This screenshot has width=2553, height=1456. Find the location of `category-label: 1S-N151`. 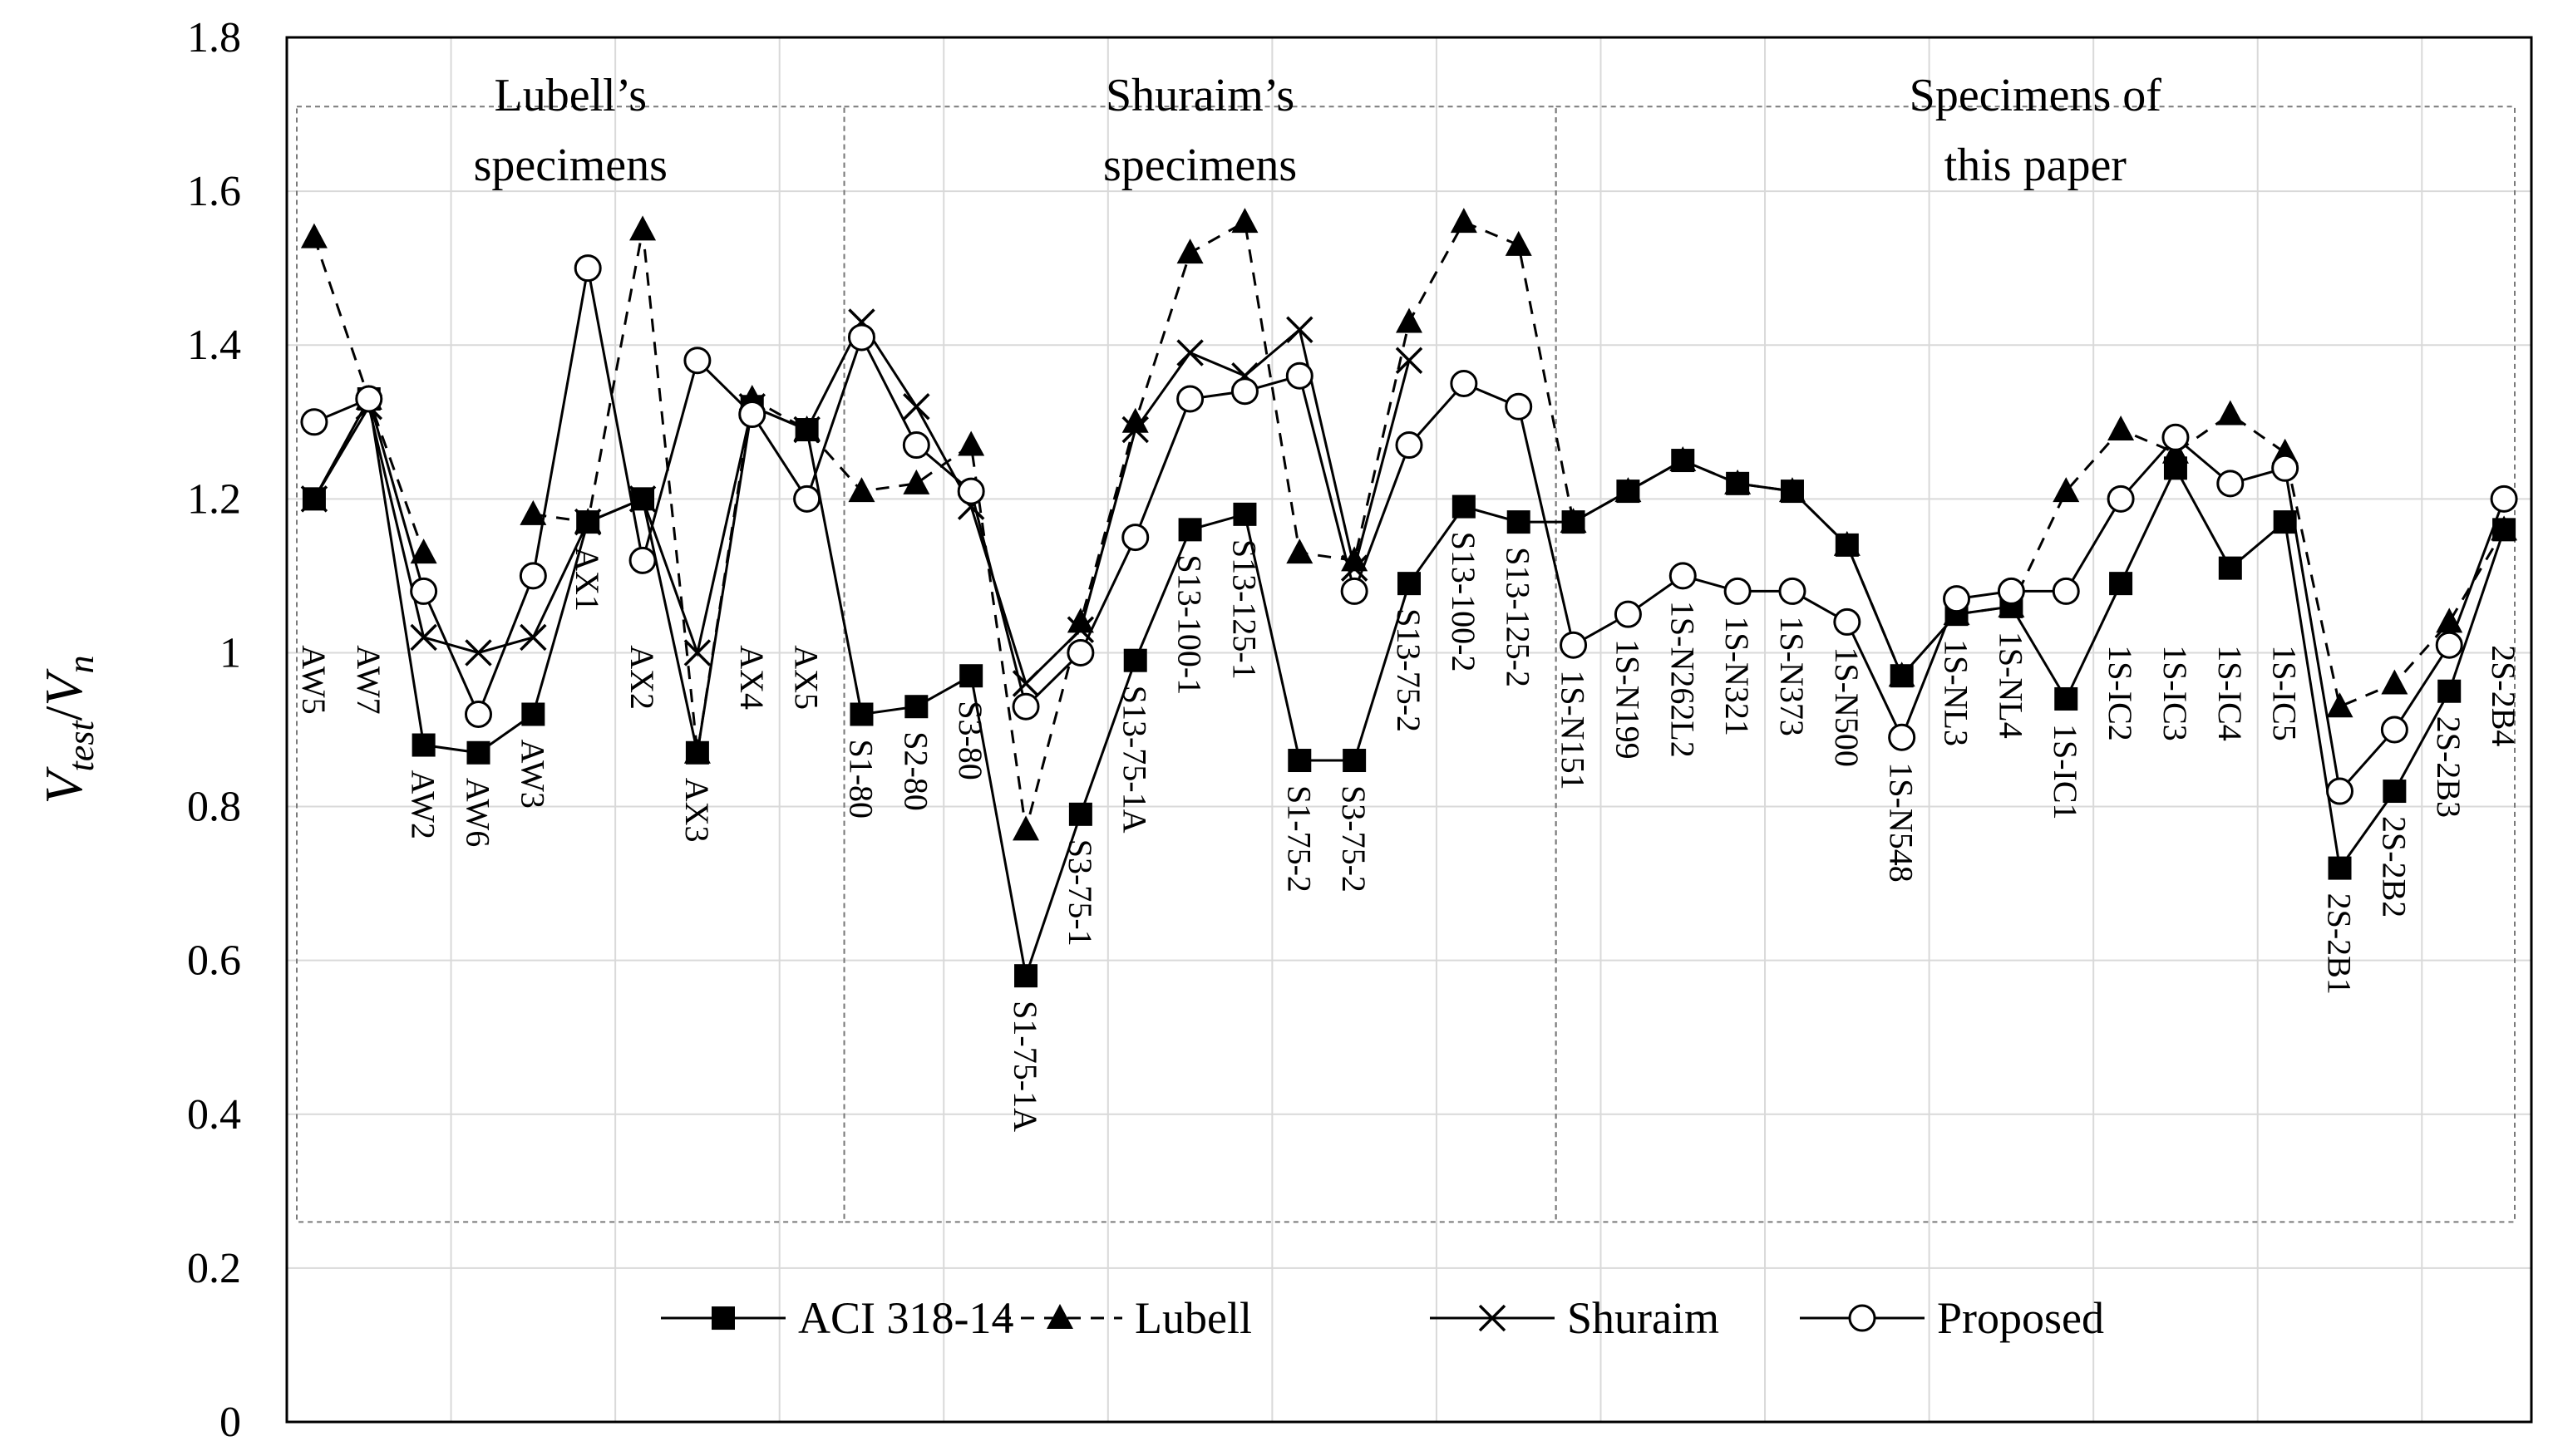

category-label: 1S-N151 is located at coordinates (1573, 729).